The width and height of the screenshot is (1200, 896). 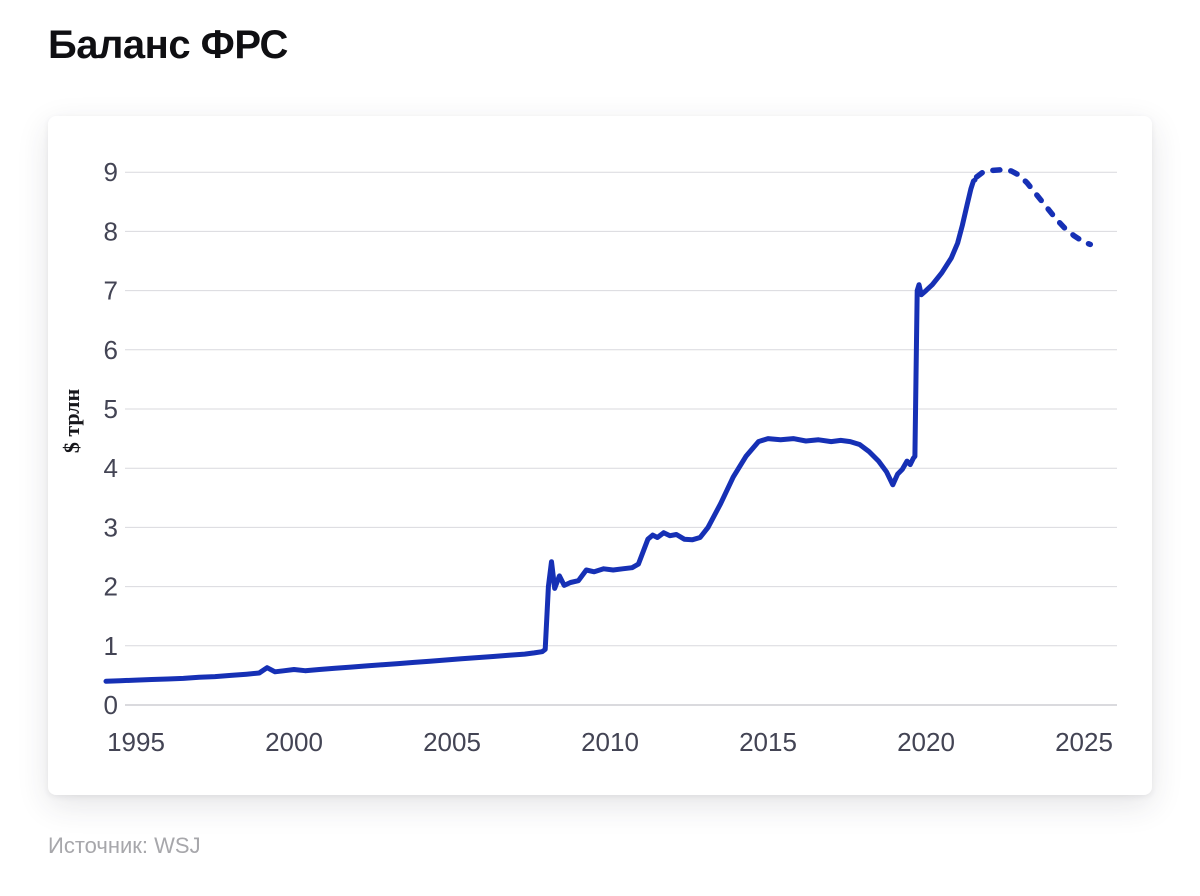 I want to click on y-tick-label-6: 6, so click(x=111, y=350).